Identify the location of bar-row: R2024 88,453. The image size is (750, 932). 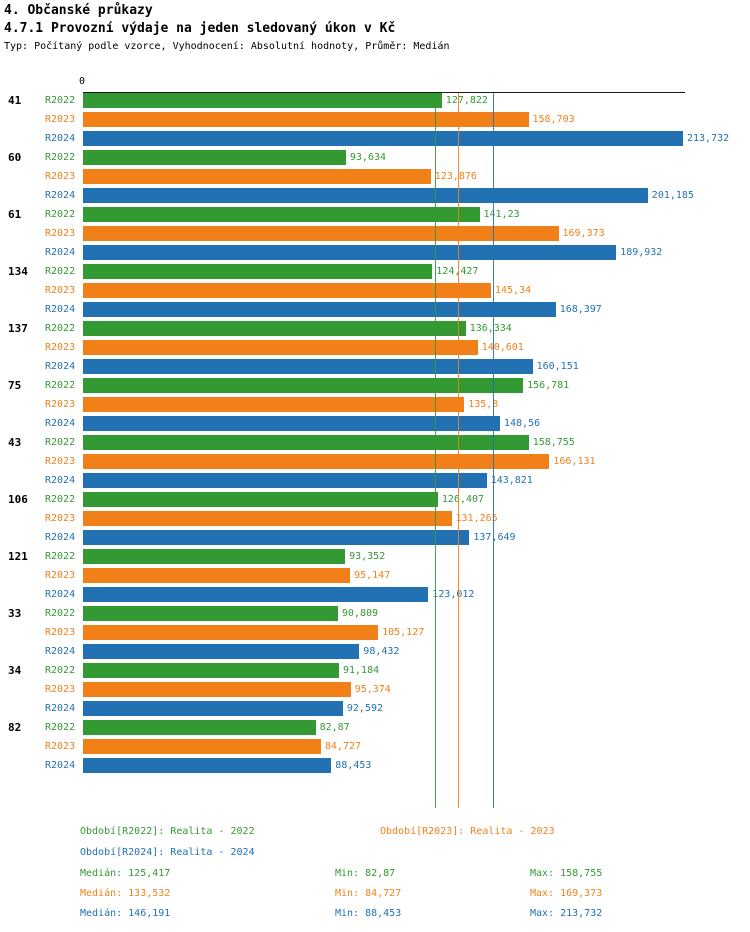
(375, 765).